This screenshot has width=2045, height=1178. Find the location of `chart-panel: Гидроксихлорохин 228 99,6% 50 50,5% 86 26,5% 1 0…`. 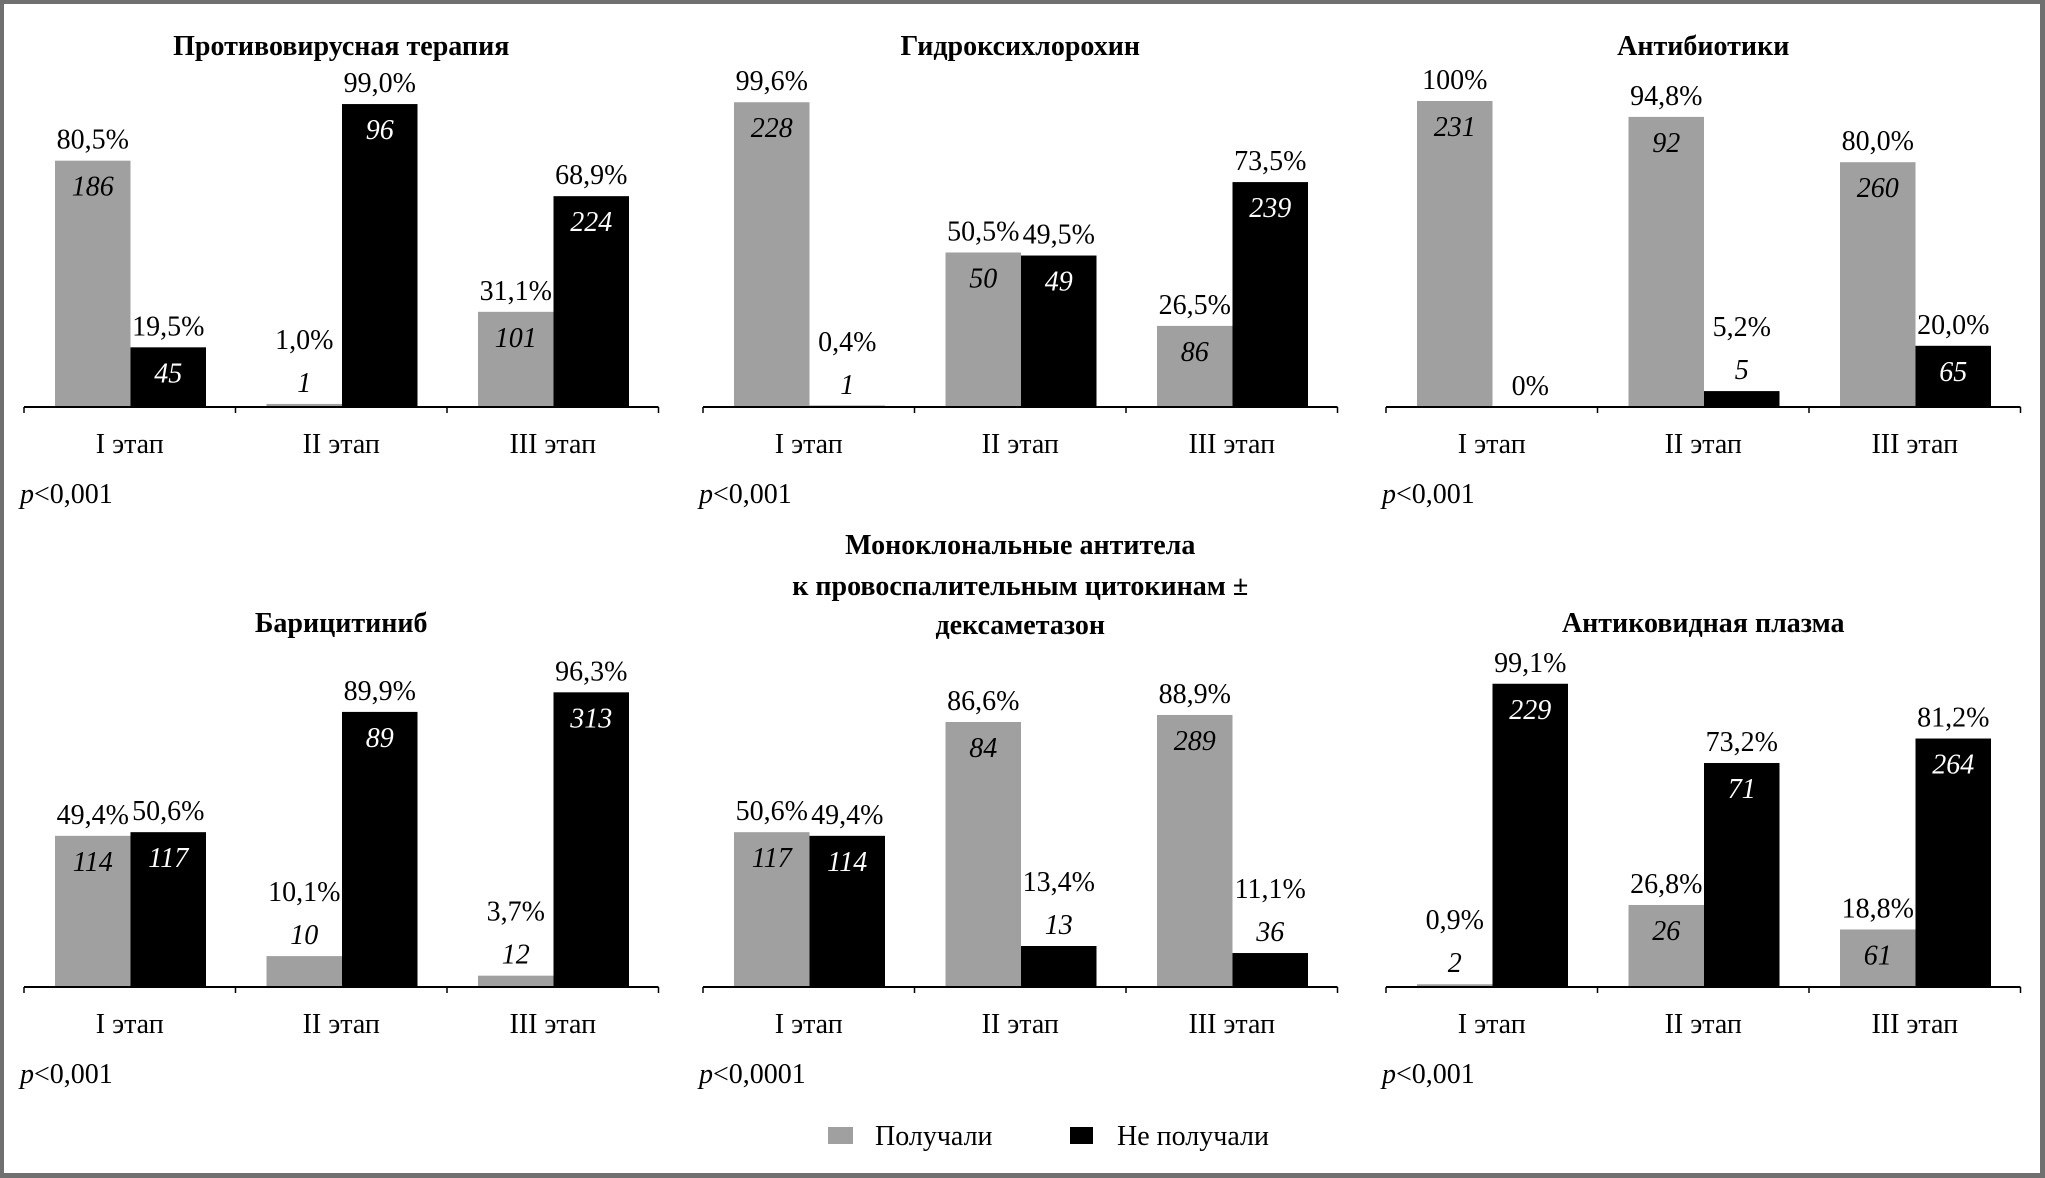

chart-panel: Гидроксихлорохин 228 99,6% 50 50,5% 86 26,5% 1 0… is located at coordinates (1018, 270).